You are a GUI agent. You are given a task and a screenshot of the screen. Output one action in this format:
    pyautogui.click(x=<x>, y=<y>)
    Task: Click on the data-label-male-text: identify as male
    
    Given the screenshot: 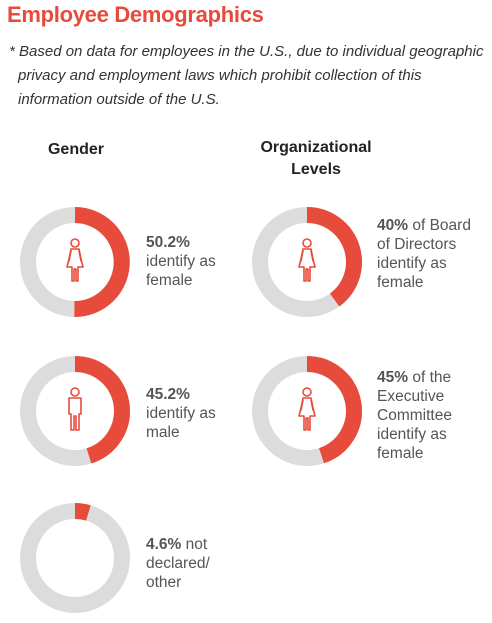 What is the action you would take?
    pyautogui.click(x=181, y=423)
    